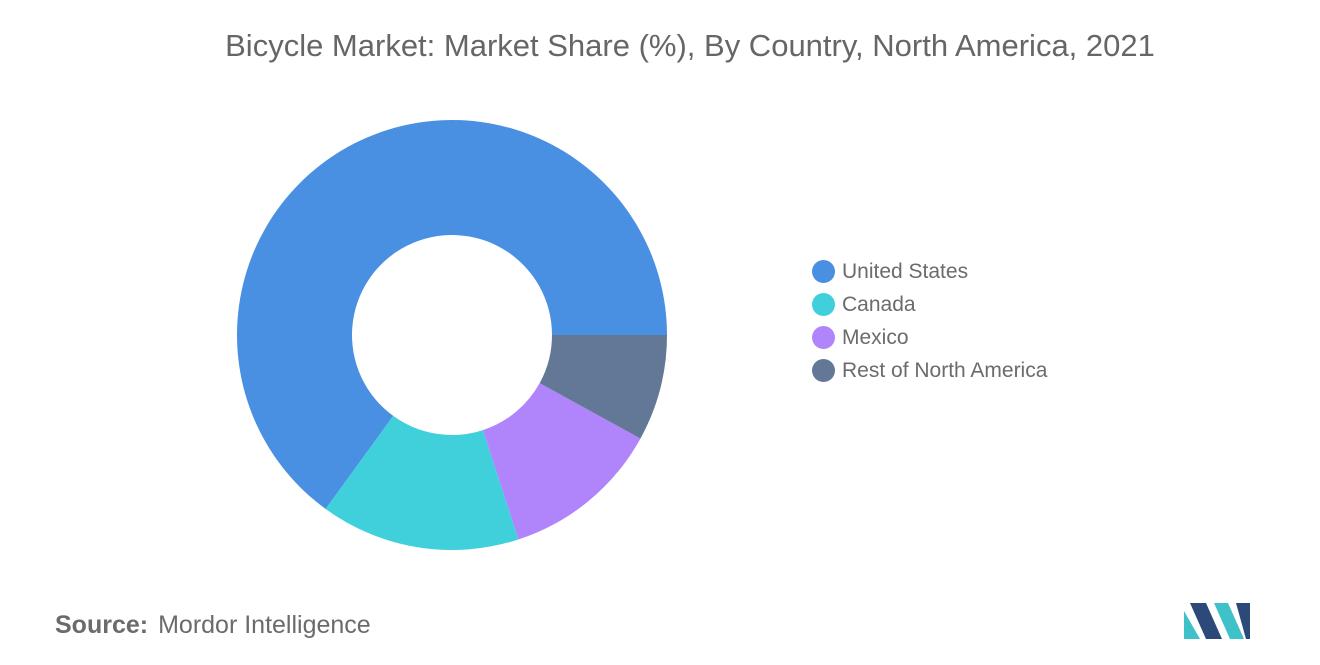 The height and width of the screenshot is (665, 1320). I want to click on legend-label: Mexico, so click(875, 337).